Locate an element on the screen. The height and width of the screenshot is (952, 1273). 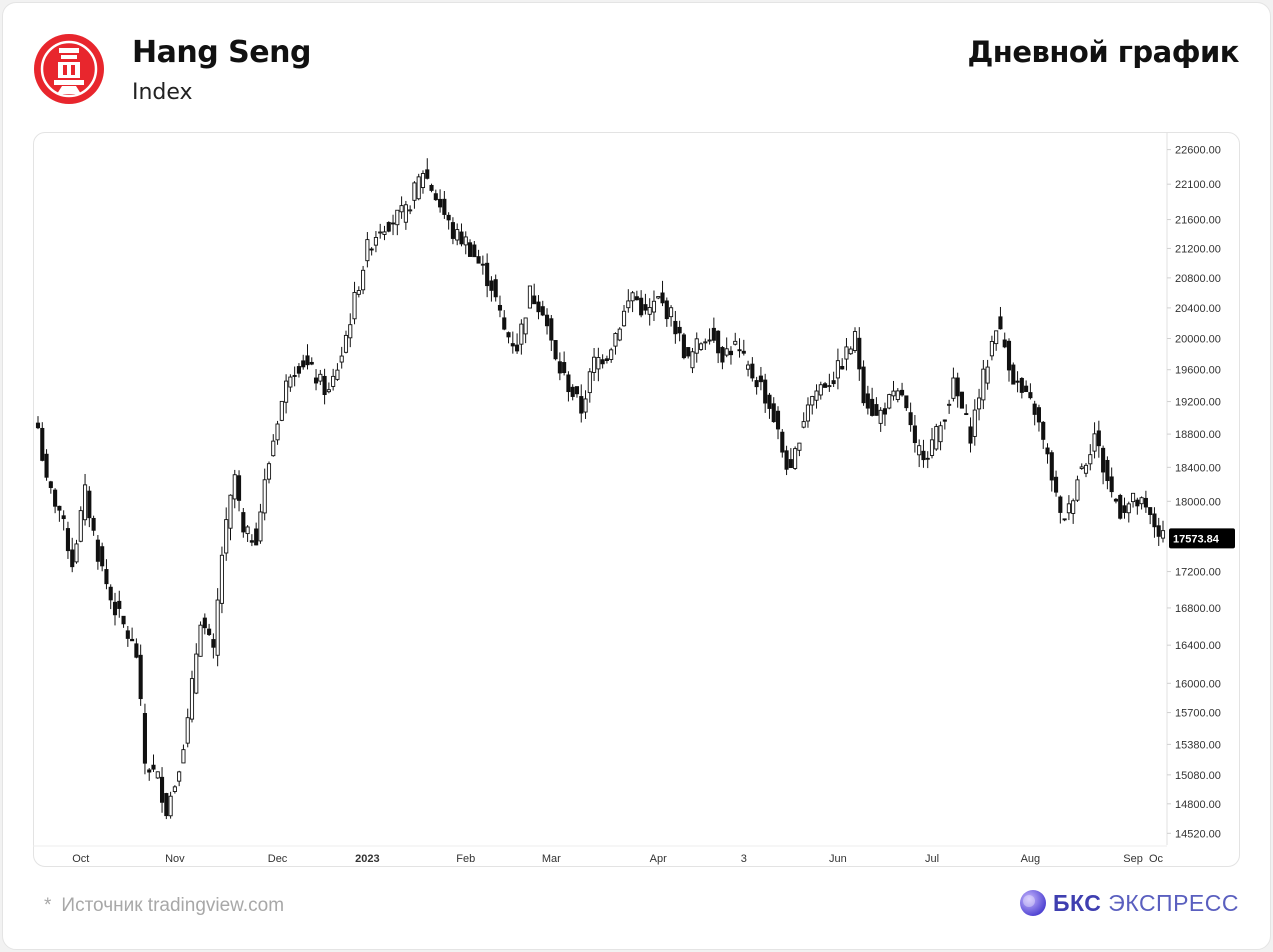
source-text: Источник tradingview.com is located at coordinates (173, 905).